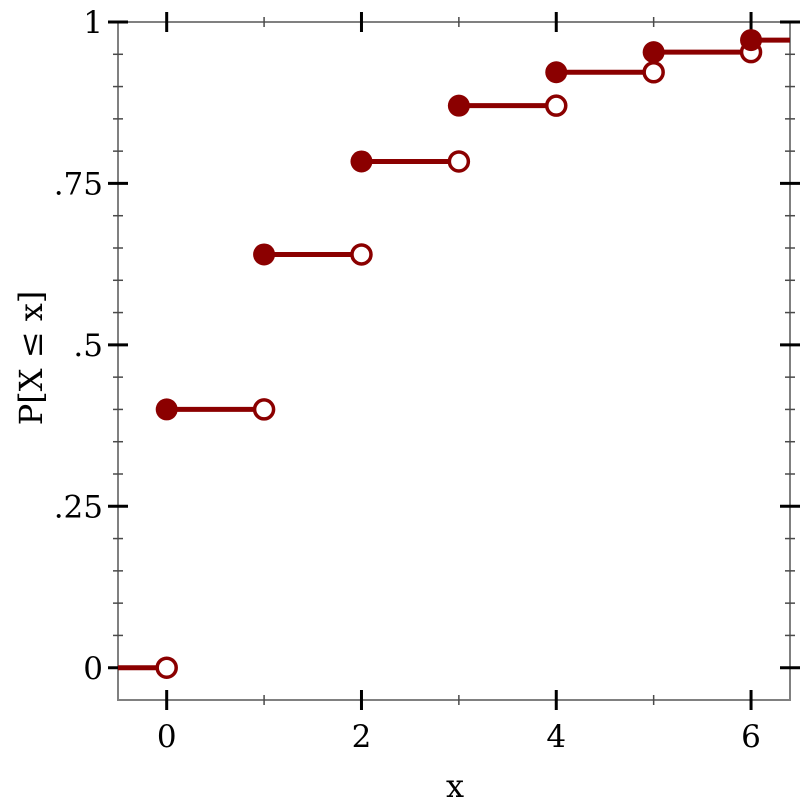  Describe the element at coordinates (88, 346) in the screenshot. I see `y-tick-label: .5` at that location.